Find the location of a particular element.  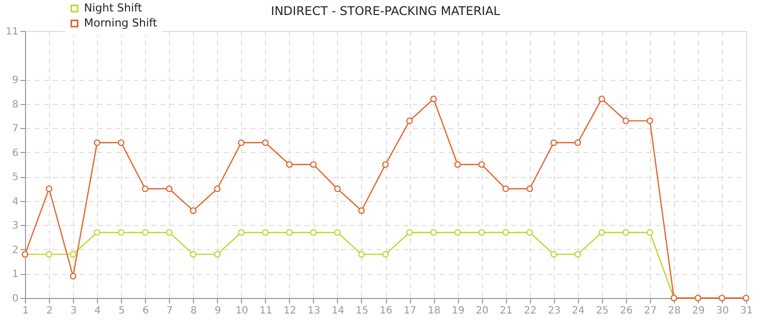

y-tick-label: 0 is located at coordinates (15, 299).